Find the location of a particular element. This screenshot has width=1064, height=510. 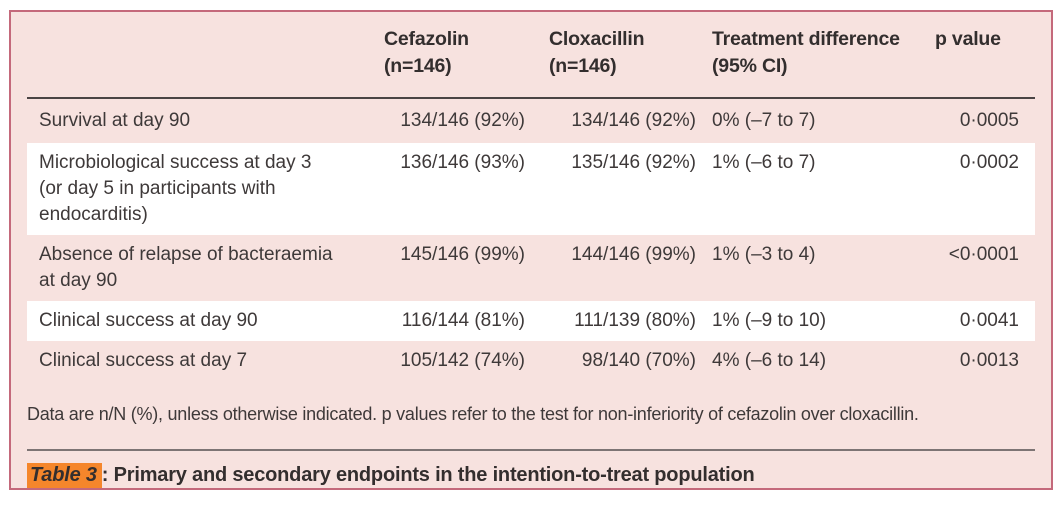

cloxacillin-value: 144/146 (99%) is located at coordinates (633, 254).